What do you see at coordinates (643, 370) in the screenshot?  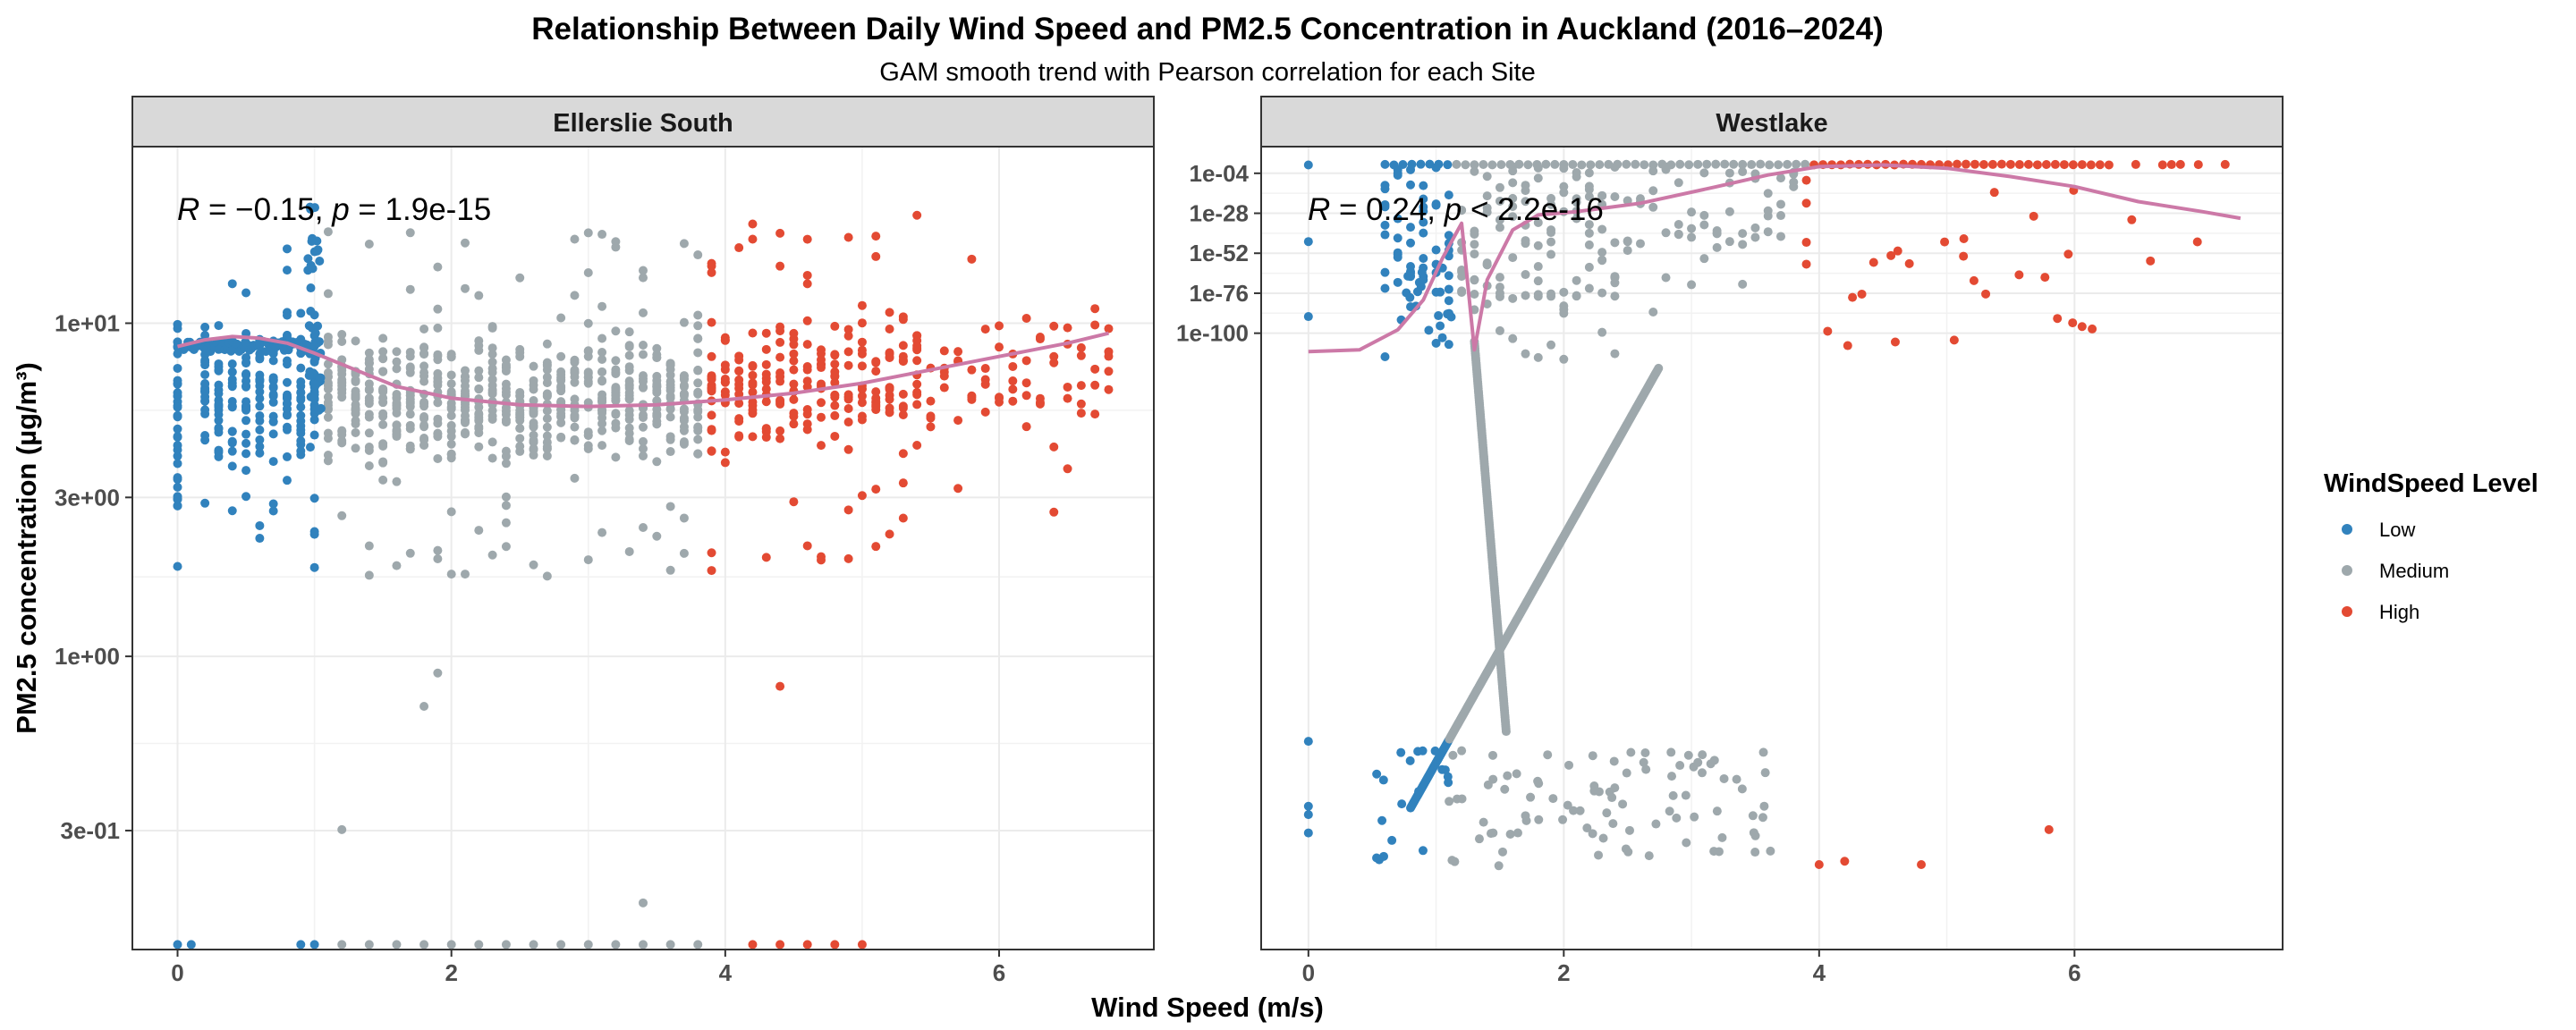 I see `gam-smooth-line` at bounding box center [643, 370].